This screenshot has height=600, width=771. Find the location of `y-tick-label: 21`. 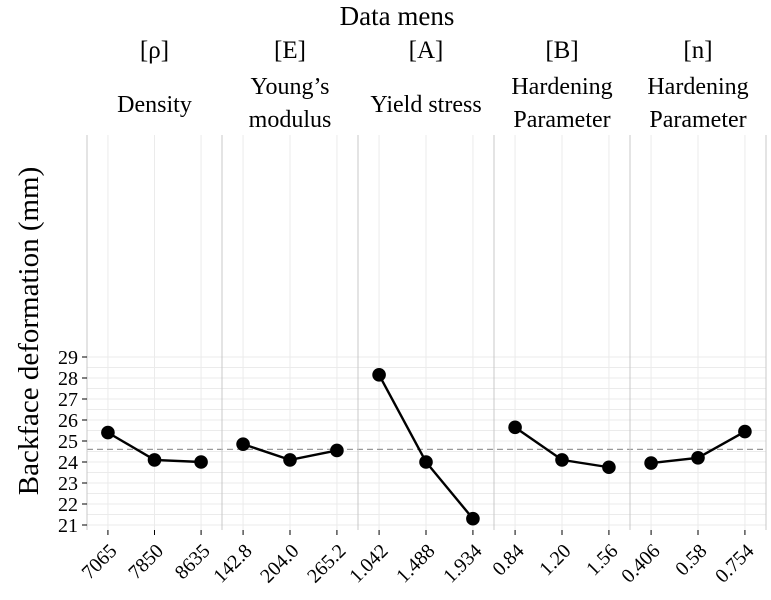

y-tick-label: 21 is located at coordinates (68, 526).